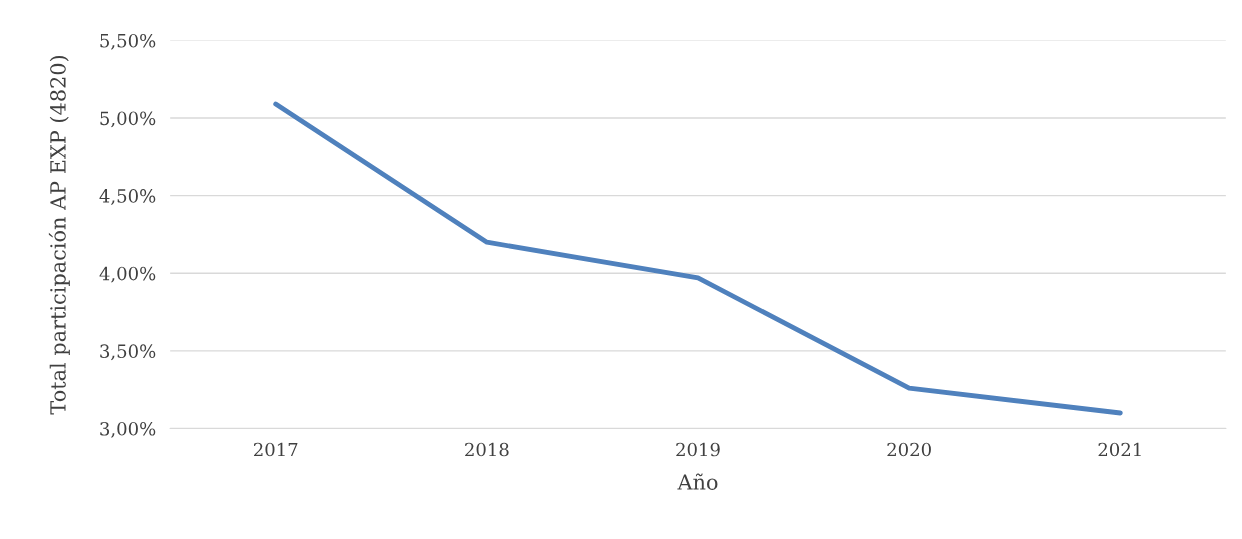 This screenshot has height=539, width=1242. What do you see at coordinates (909, 449) in the screenshot?
I see `x-tick-label: 2020` at bounding box center [909, 449].